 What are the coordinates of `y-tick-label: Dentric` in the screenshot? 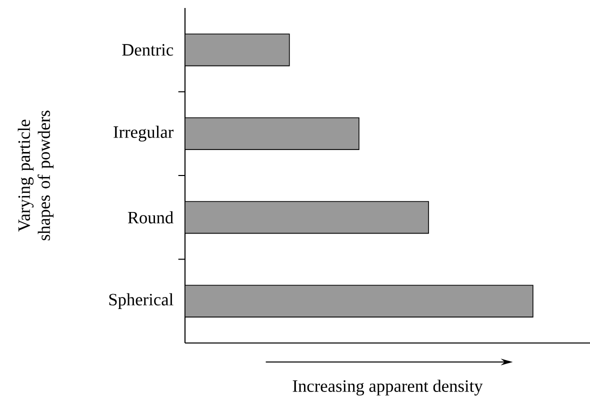 It's located at (148, 50).